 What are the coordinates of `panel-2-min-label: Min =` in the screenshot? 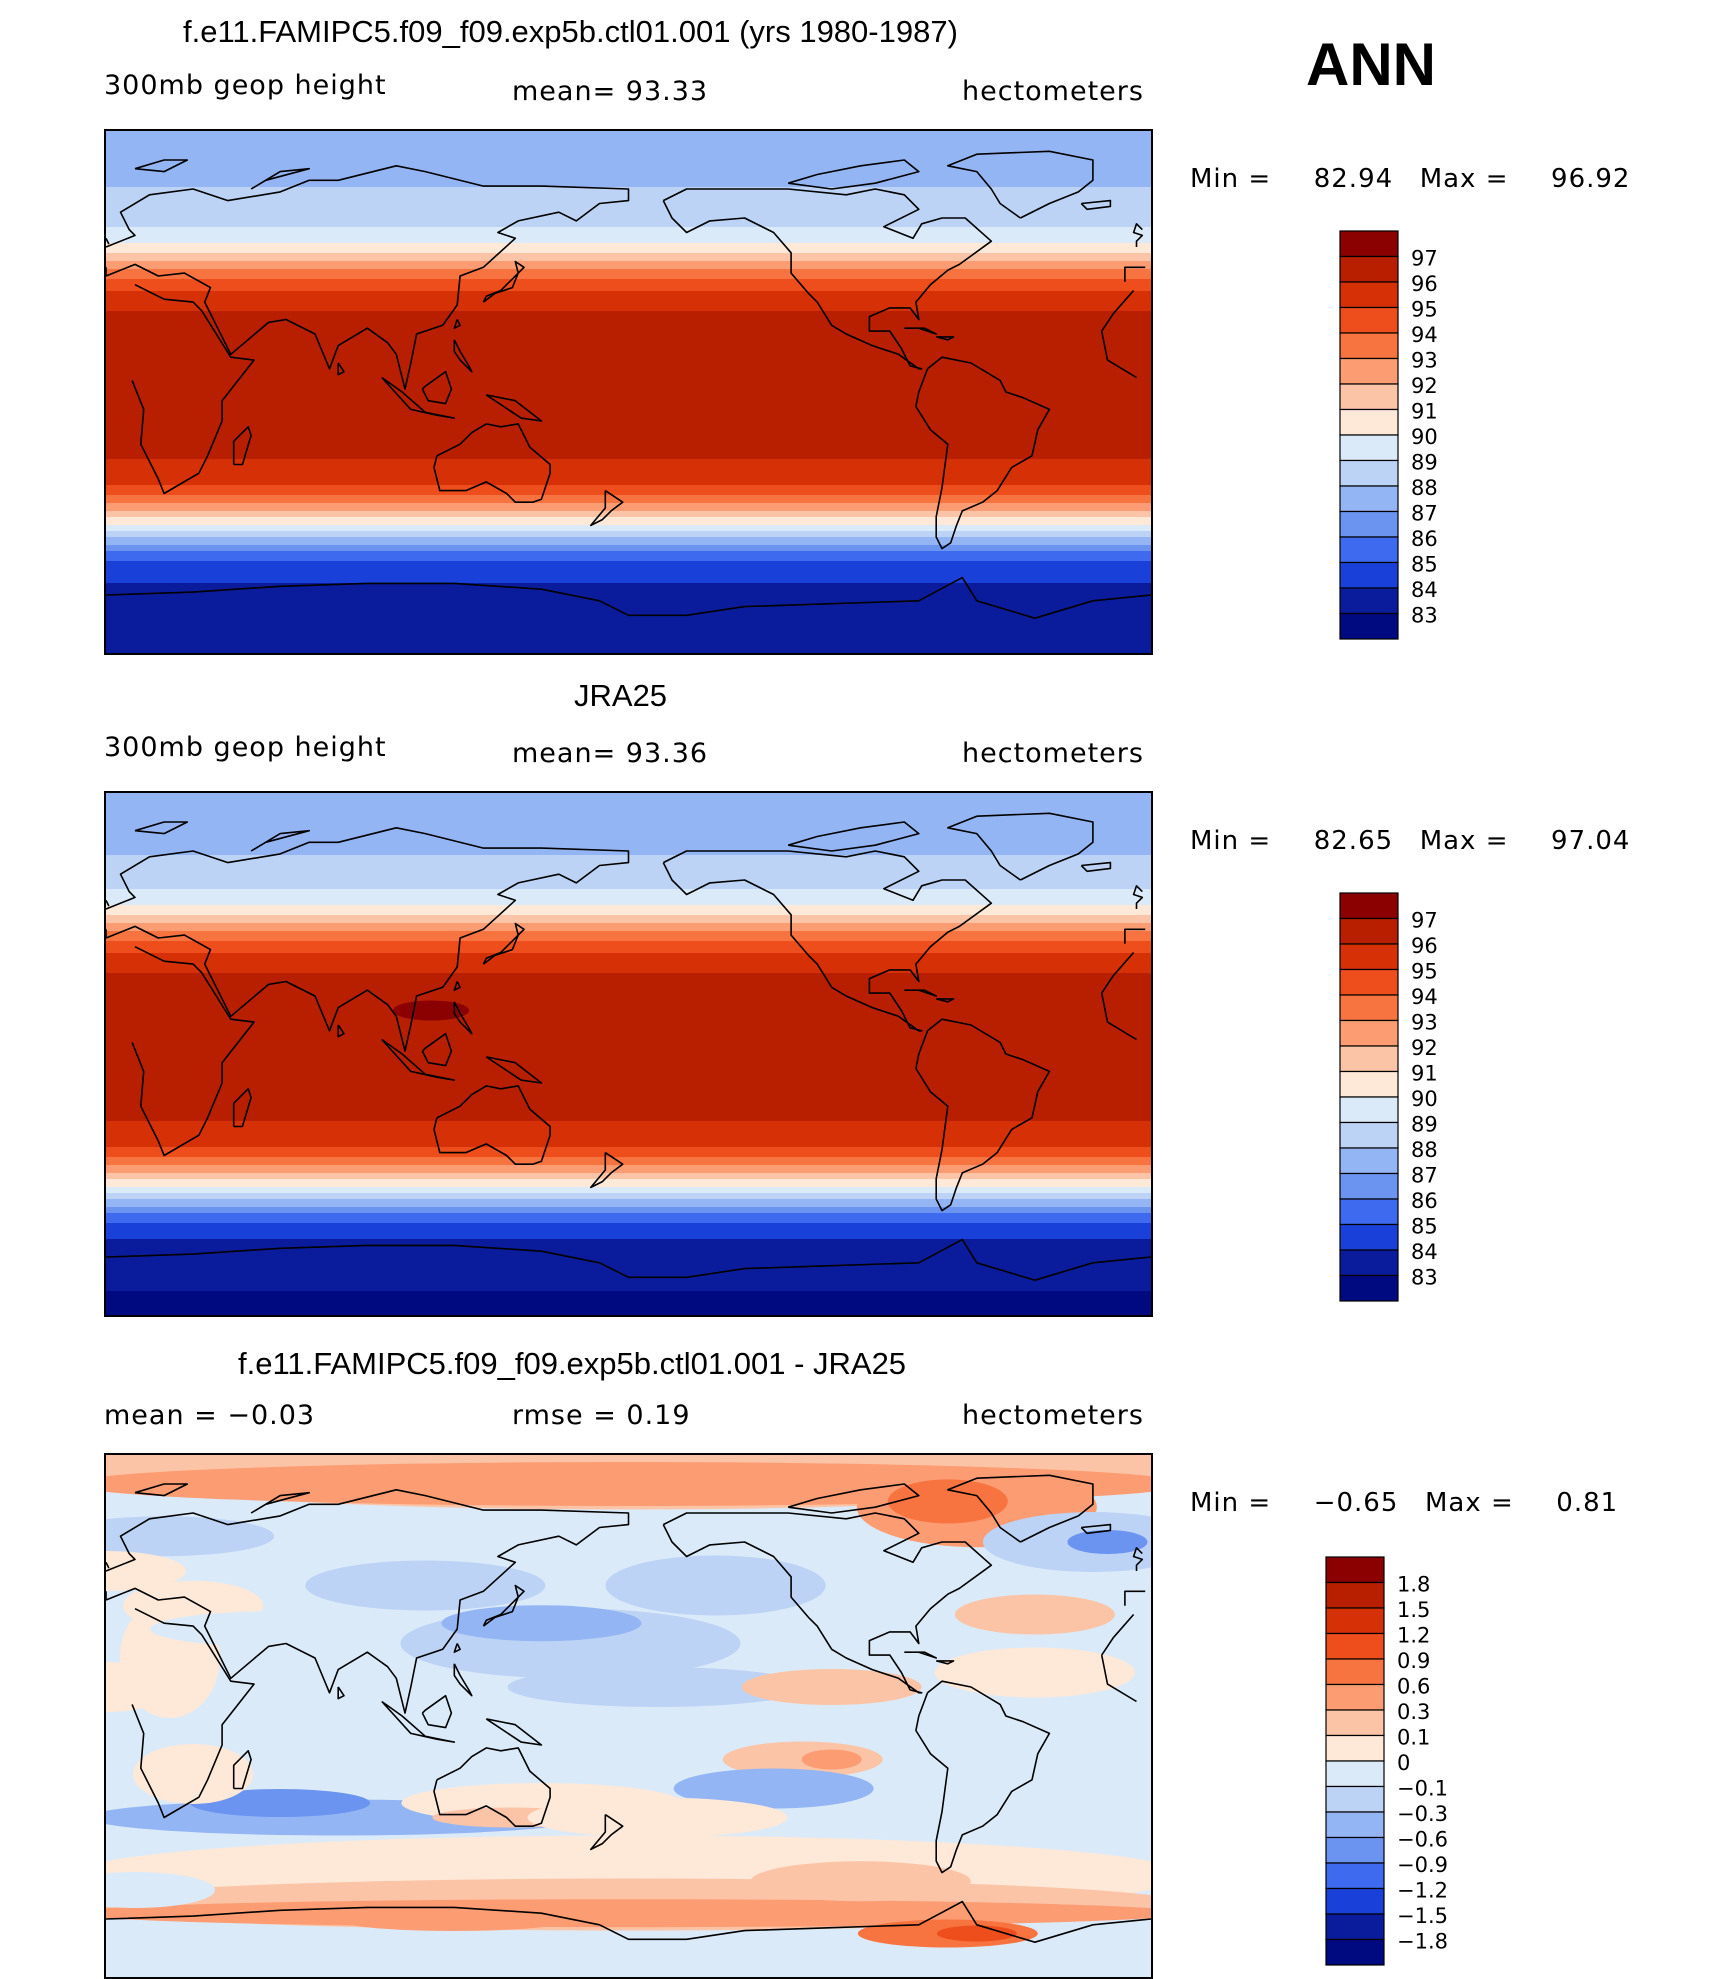 It's located at (1231, 841).